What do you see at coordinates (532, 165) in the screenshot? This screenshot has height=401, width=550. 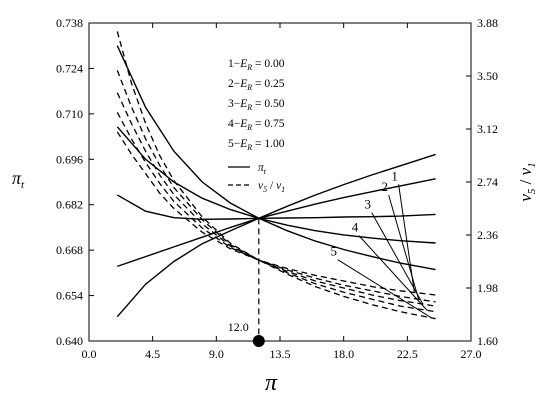 I see `y-right-den-sub: 1` at bounding box center [532, 165].